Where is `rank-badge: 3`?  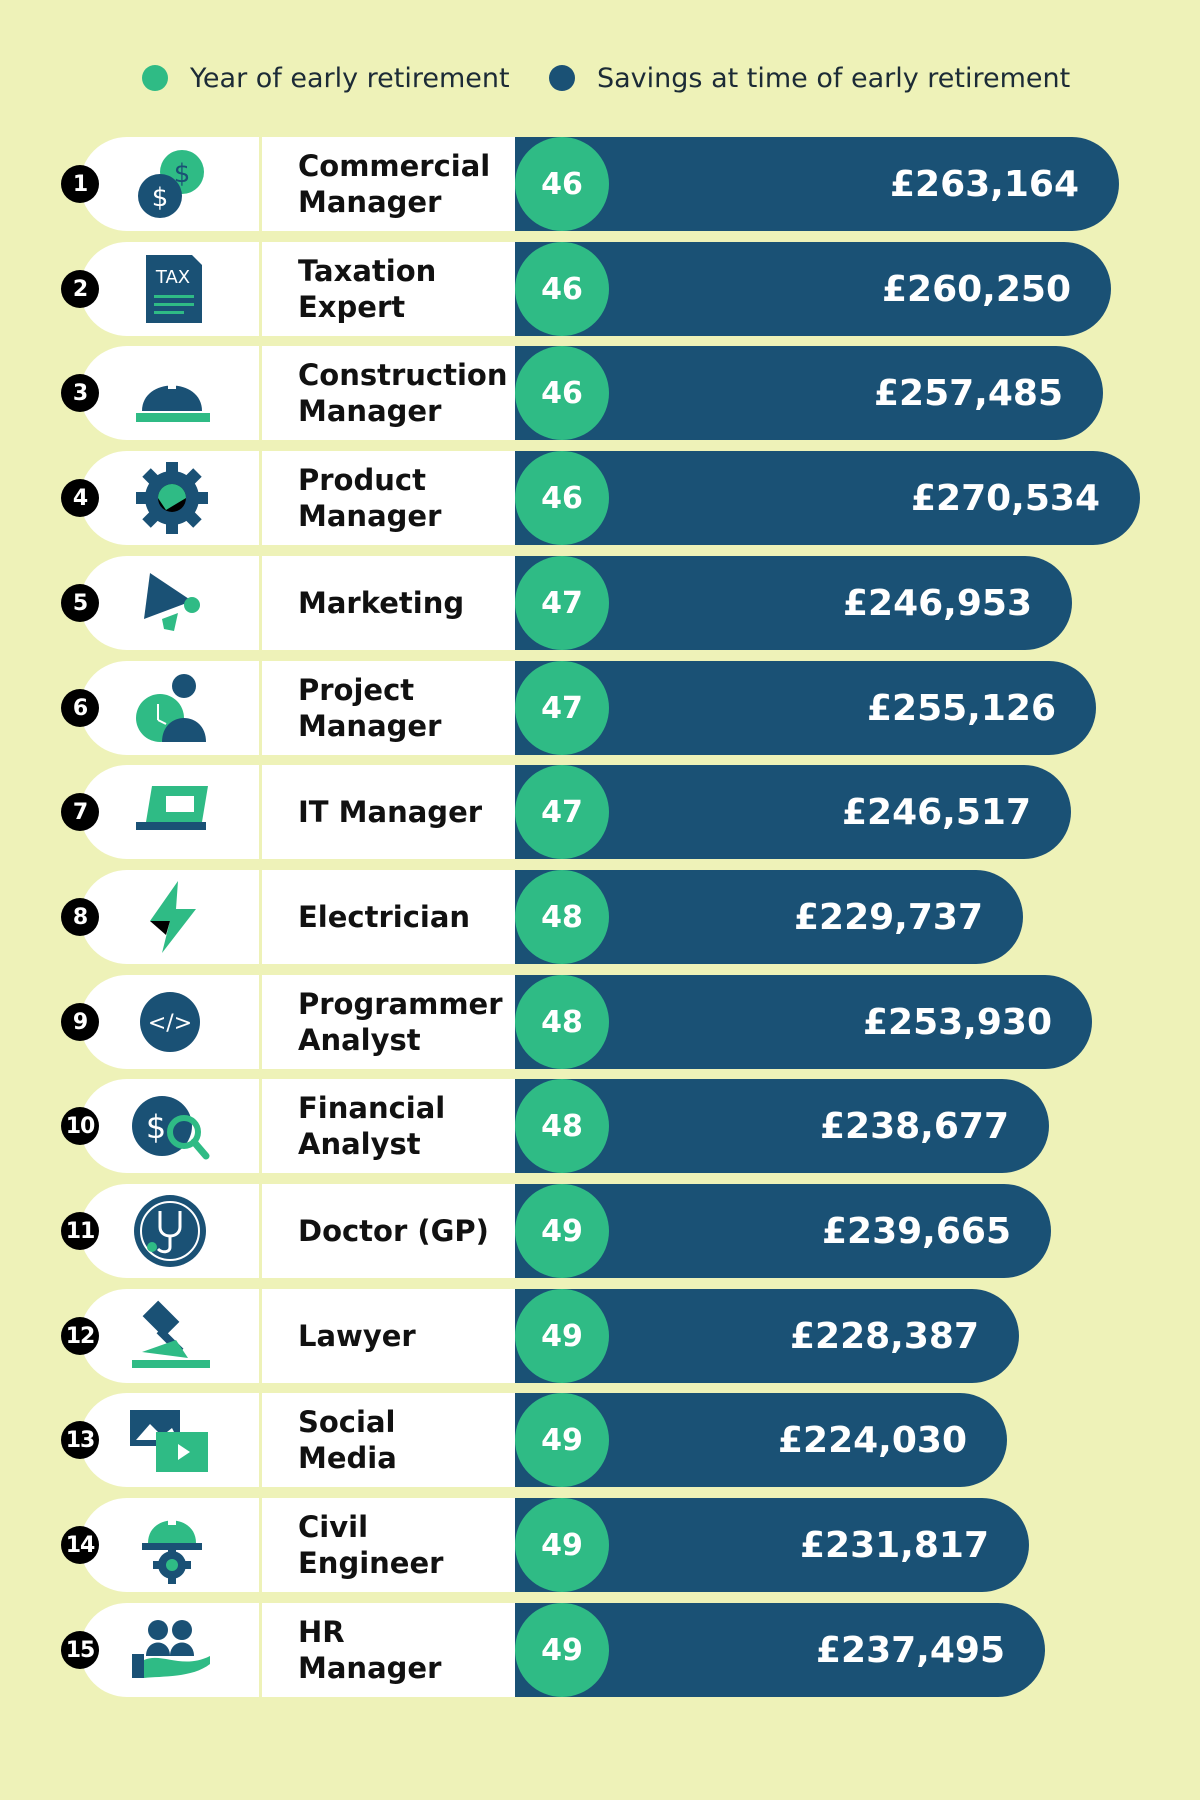
rank-badge: 3 is located at coordinates (80, 393).